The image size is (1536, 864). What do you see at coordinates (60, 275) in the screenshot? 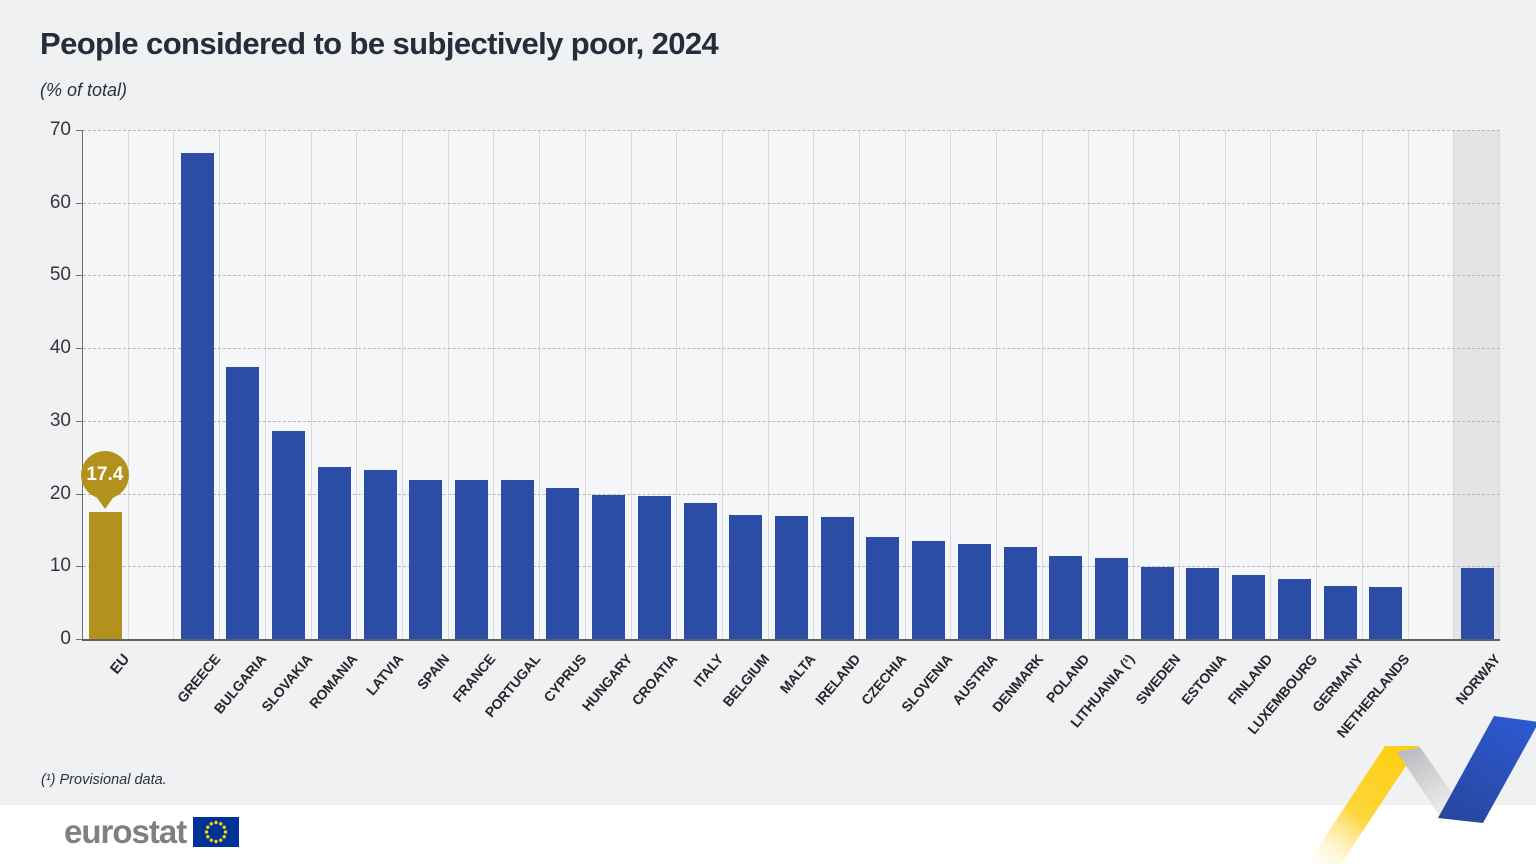
I see `y-axis-tick-label-50: 50` at bounding box center [60, 275].